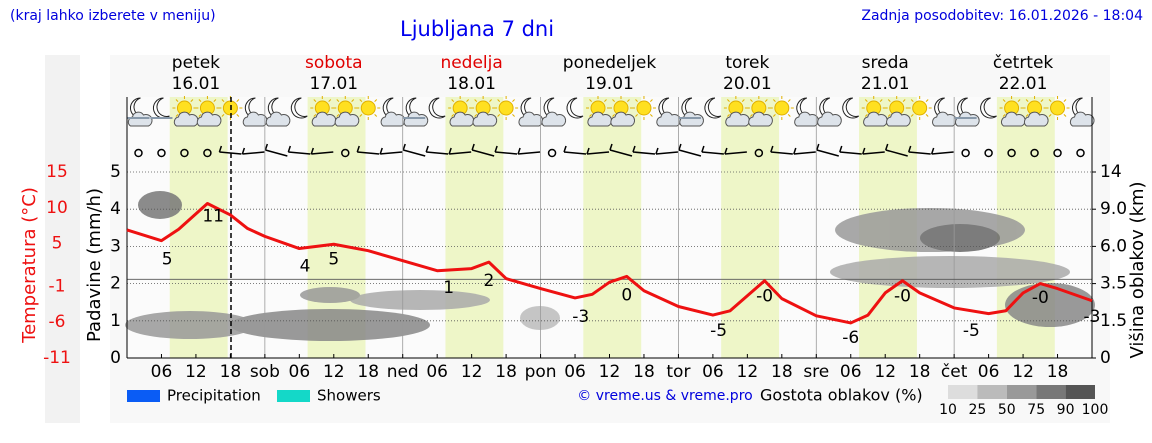  What do you see at coordinates (747, 63) in the screenshot?
I see `day-name: torek` at bounding box center [747, 63].